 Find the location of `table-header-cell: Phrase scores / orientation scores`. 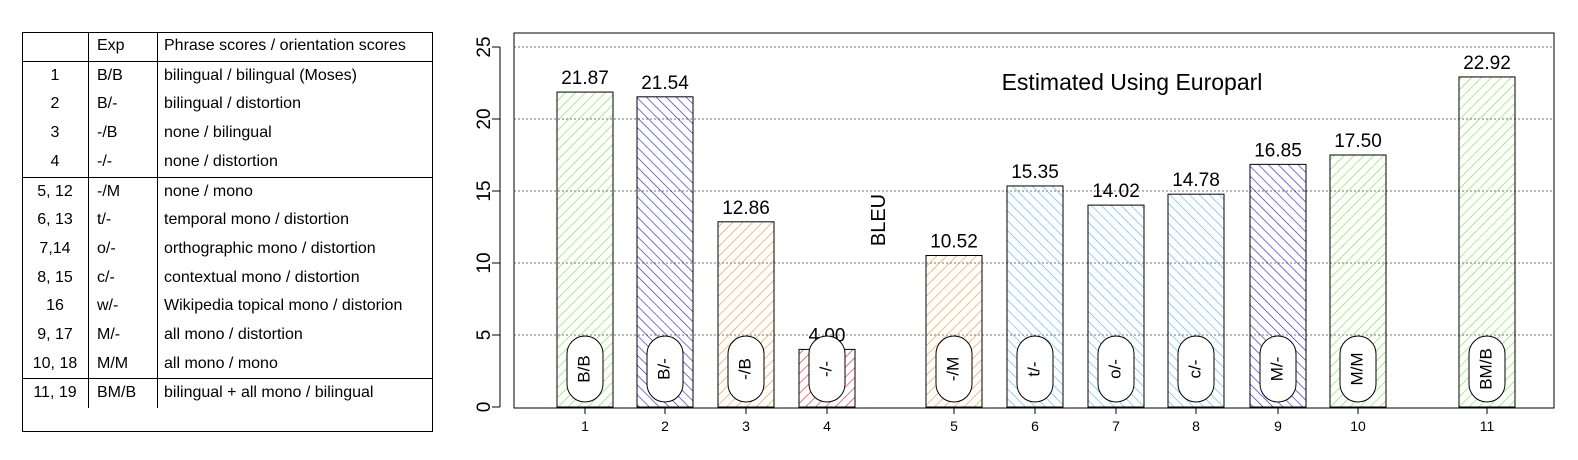

table-header-cell: Phrase scores / orientation scores is located at coordinates (285, 45).